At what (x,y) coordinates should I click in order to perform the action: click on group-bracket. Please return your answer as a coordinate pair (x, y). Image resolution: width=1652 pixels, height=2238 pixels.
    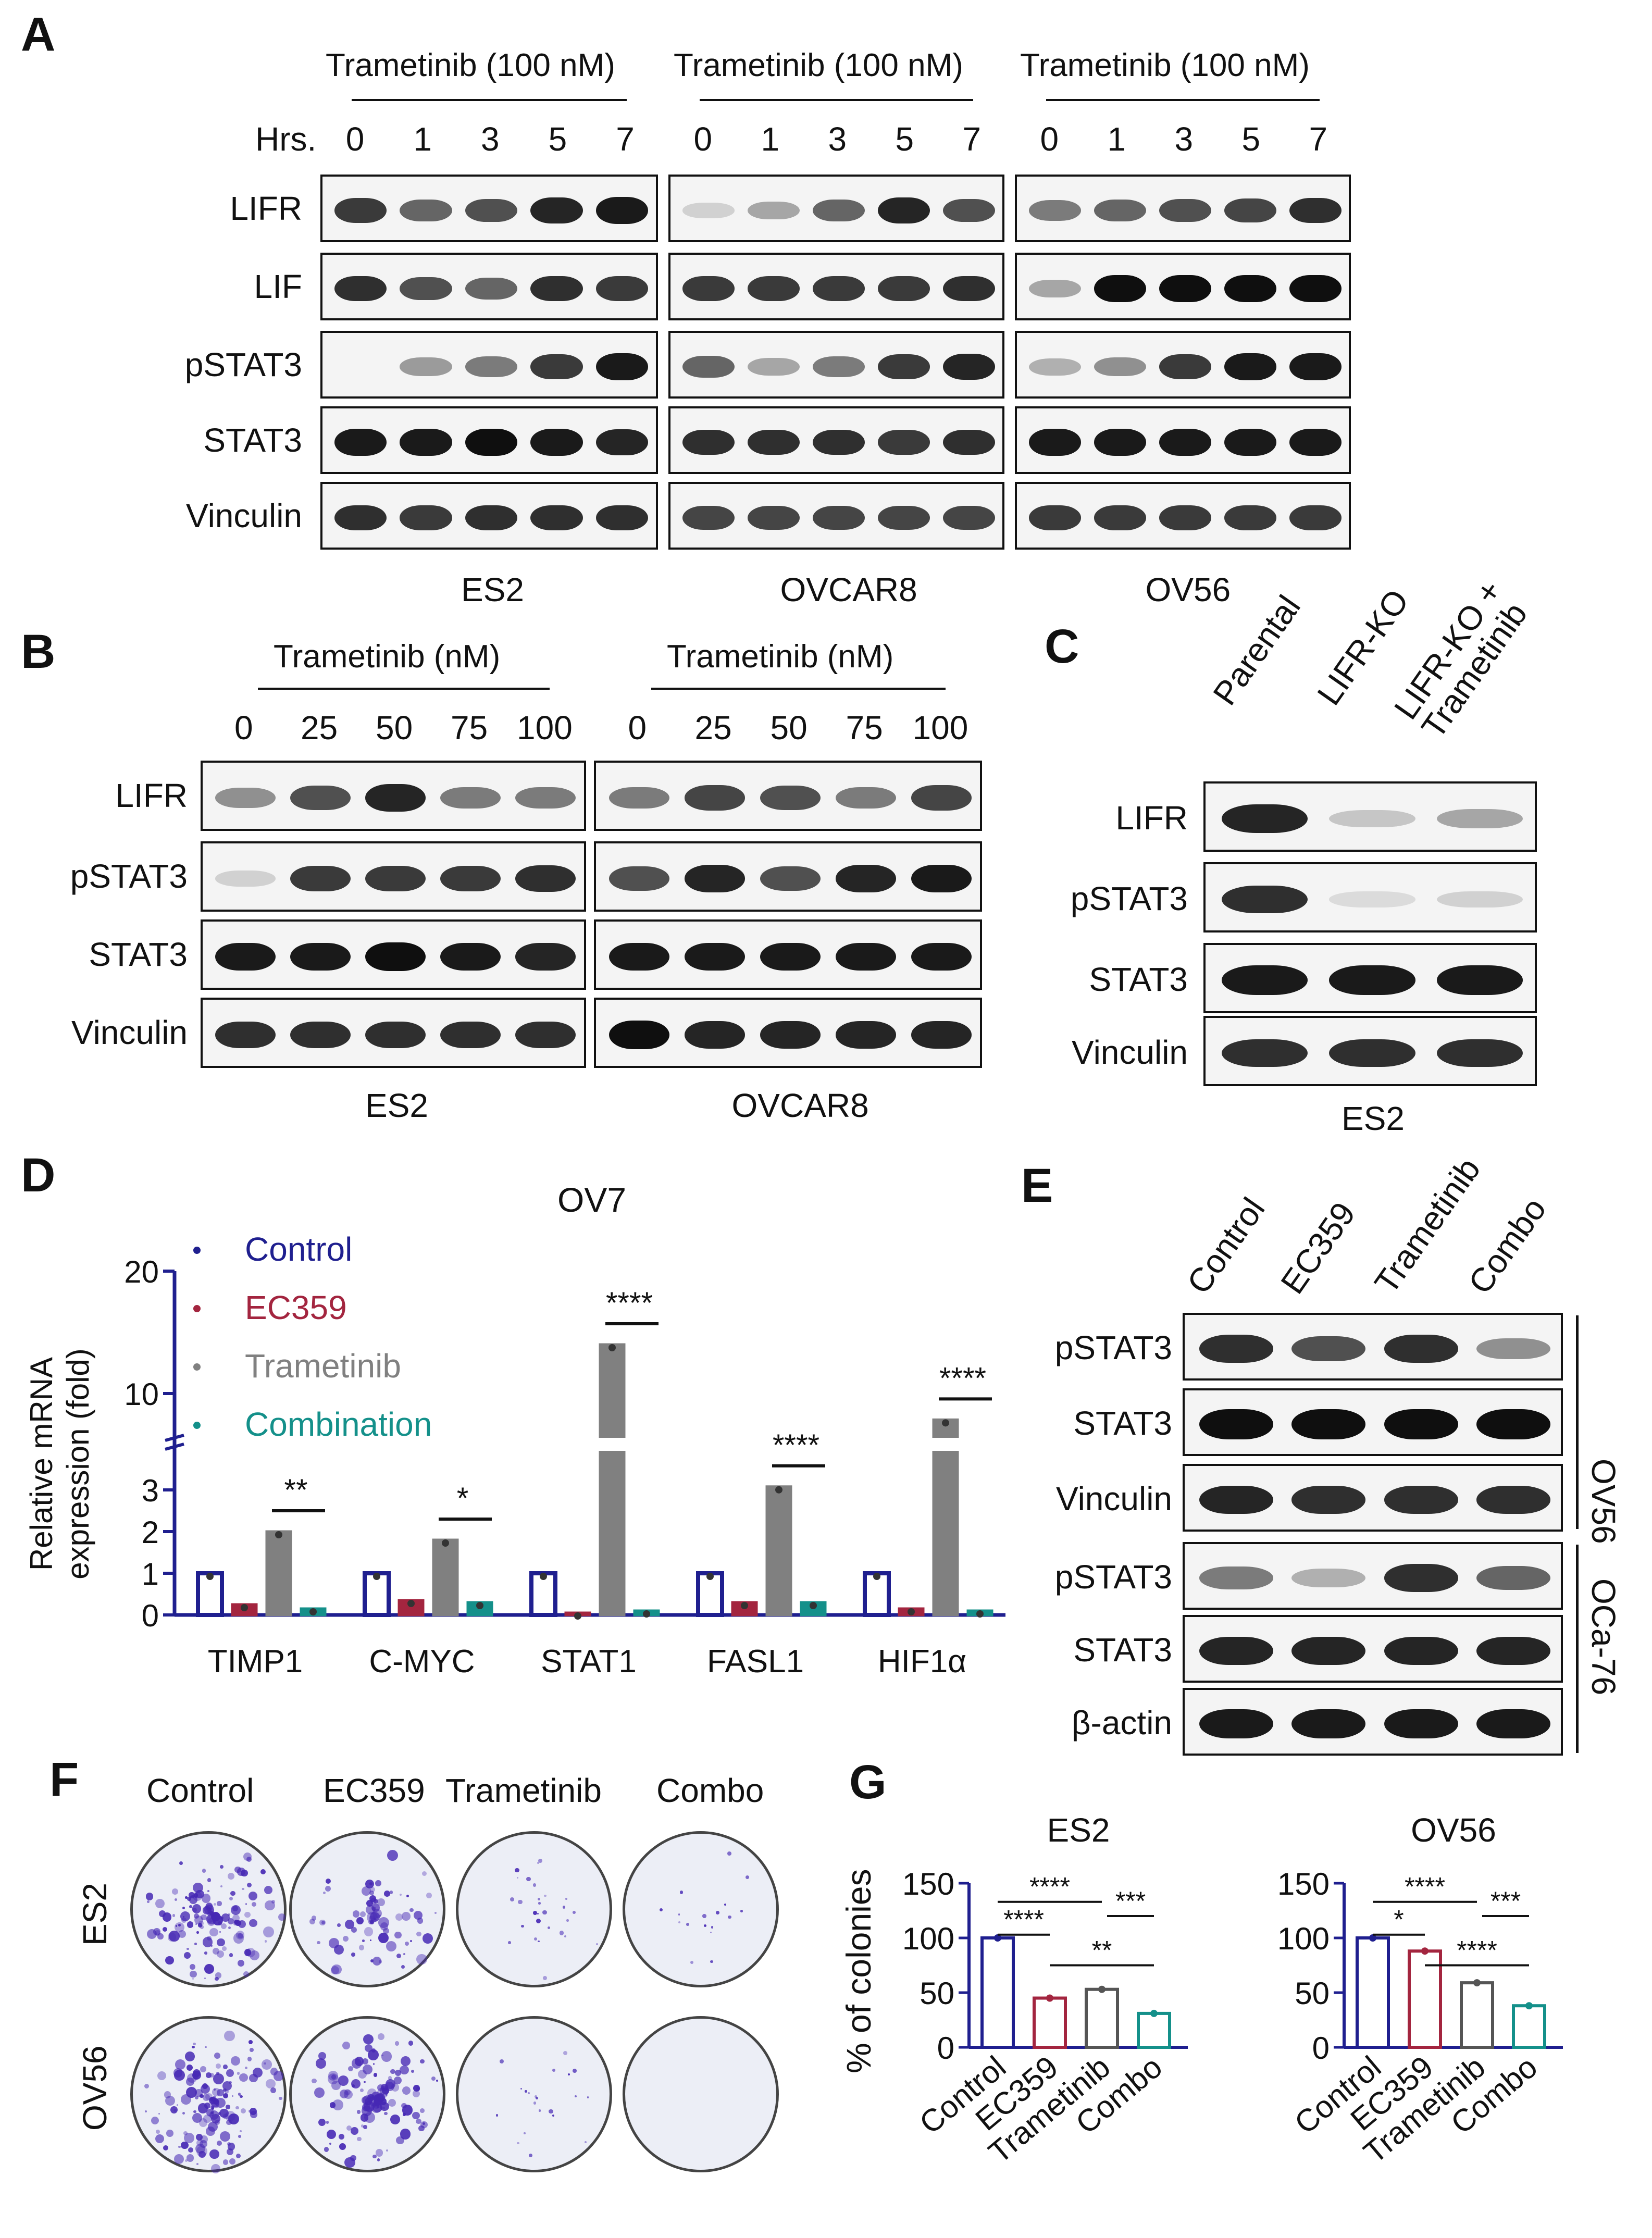
    Looking at the image, I should click on (1577, 1422).